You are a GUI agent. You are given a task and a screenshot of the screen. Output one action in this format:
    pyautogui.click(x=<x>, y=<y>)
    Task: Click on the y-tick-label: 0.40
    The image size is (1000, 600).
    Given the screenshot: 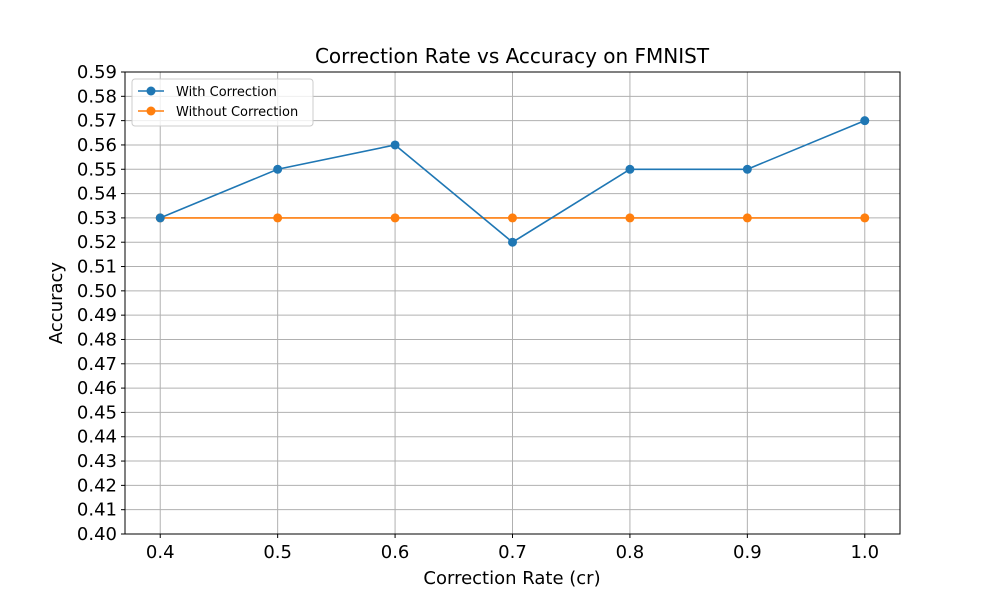 What is the action you would take?
    pyautogui.click(x=97, y=534)
    